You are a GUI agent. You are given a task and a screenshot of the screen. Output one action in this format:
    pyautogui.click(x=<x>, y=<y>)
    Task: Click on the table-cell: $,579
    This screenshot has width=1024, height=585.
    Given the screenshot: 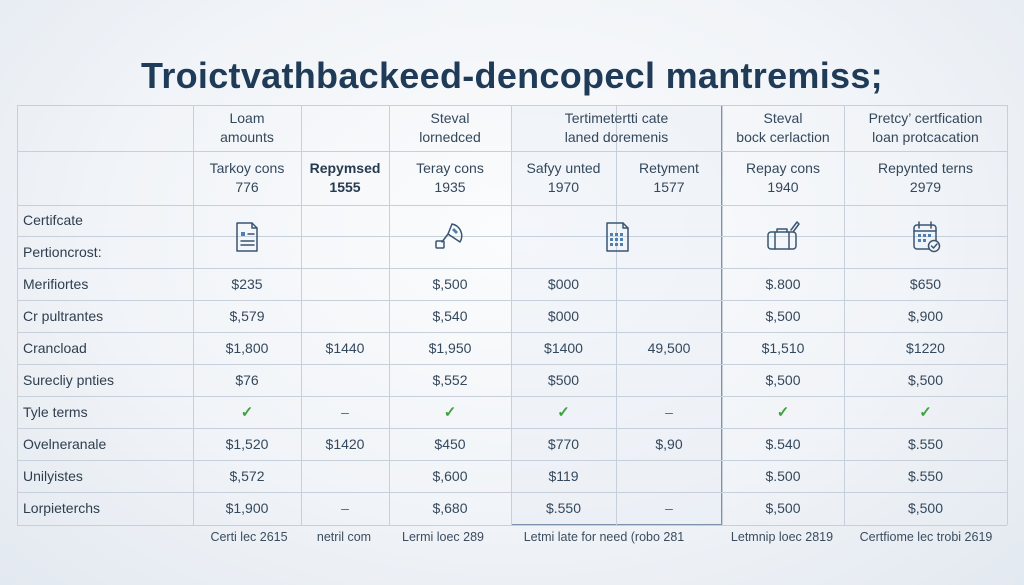 What is the action you would take?
    pyautogui.click(x=247, y=315)
    